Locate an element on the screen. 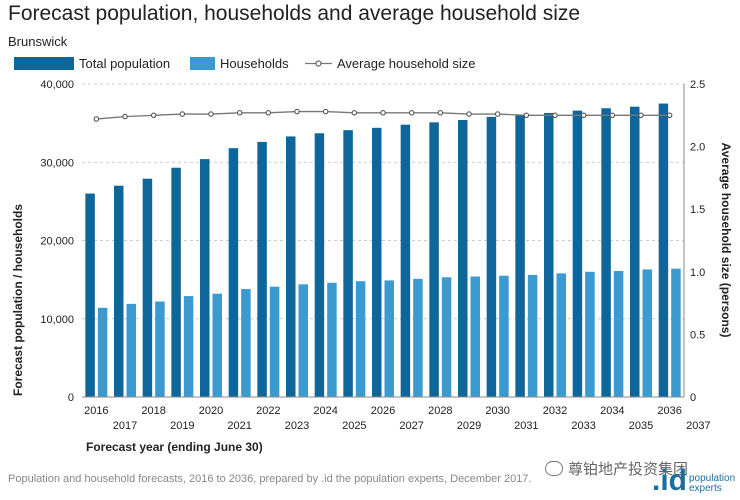 The height and width of the screenshot is (500, 740). x-axis-title: Forecast year (ending June 30) is located at coordinates (174, 447).